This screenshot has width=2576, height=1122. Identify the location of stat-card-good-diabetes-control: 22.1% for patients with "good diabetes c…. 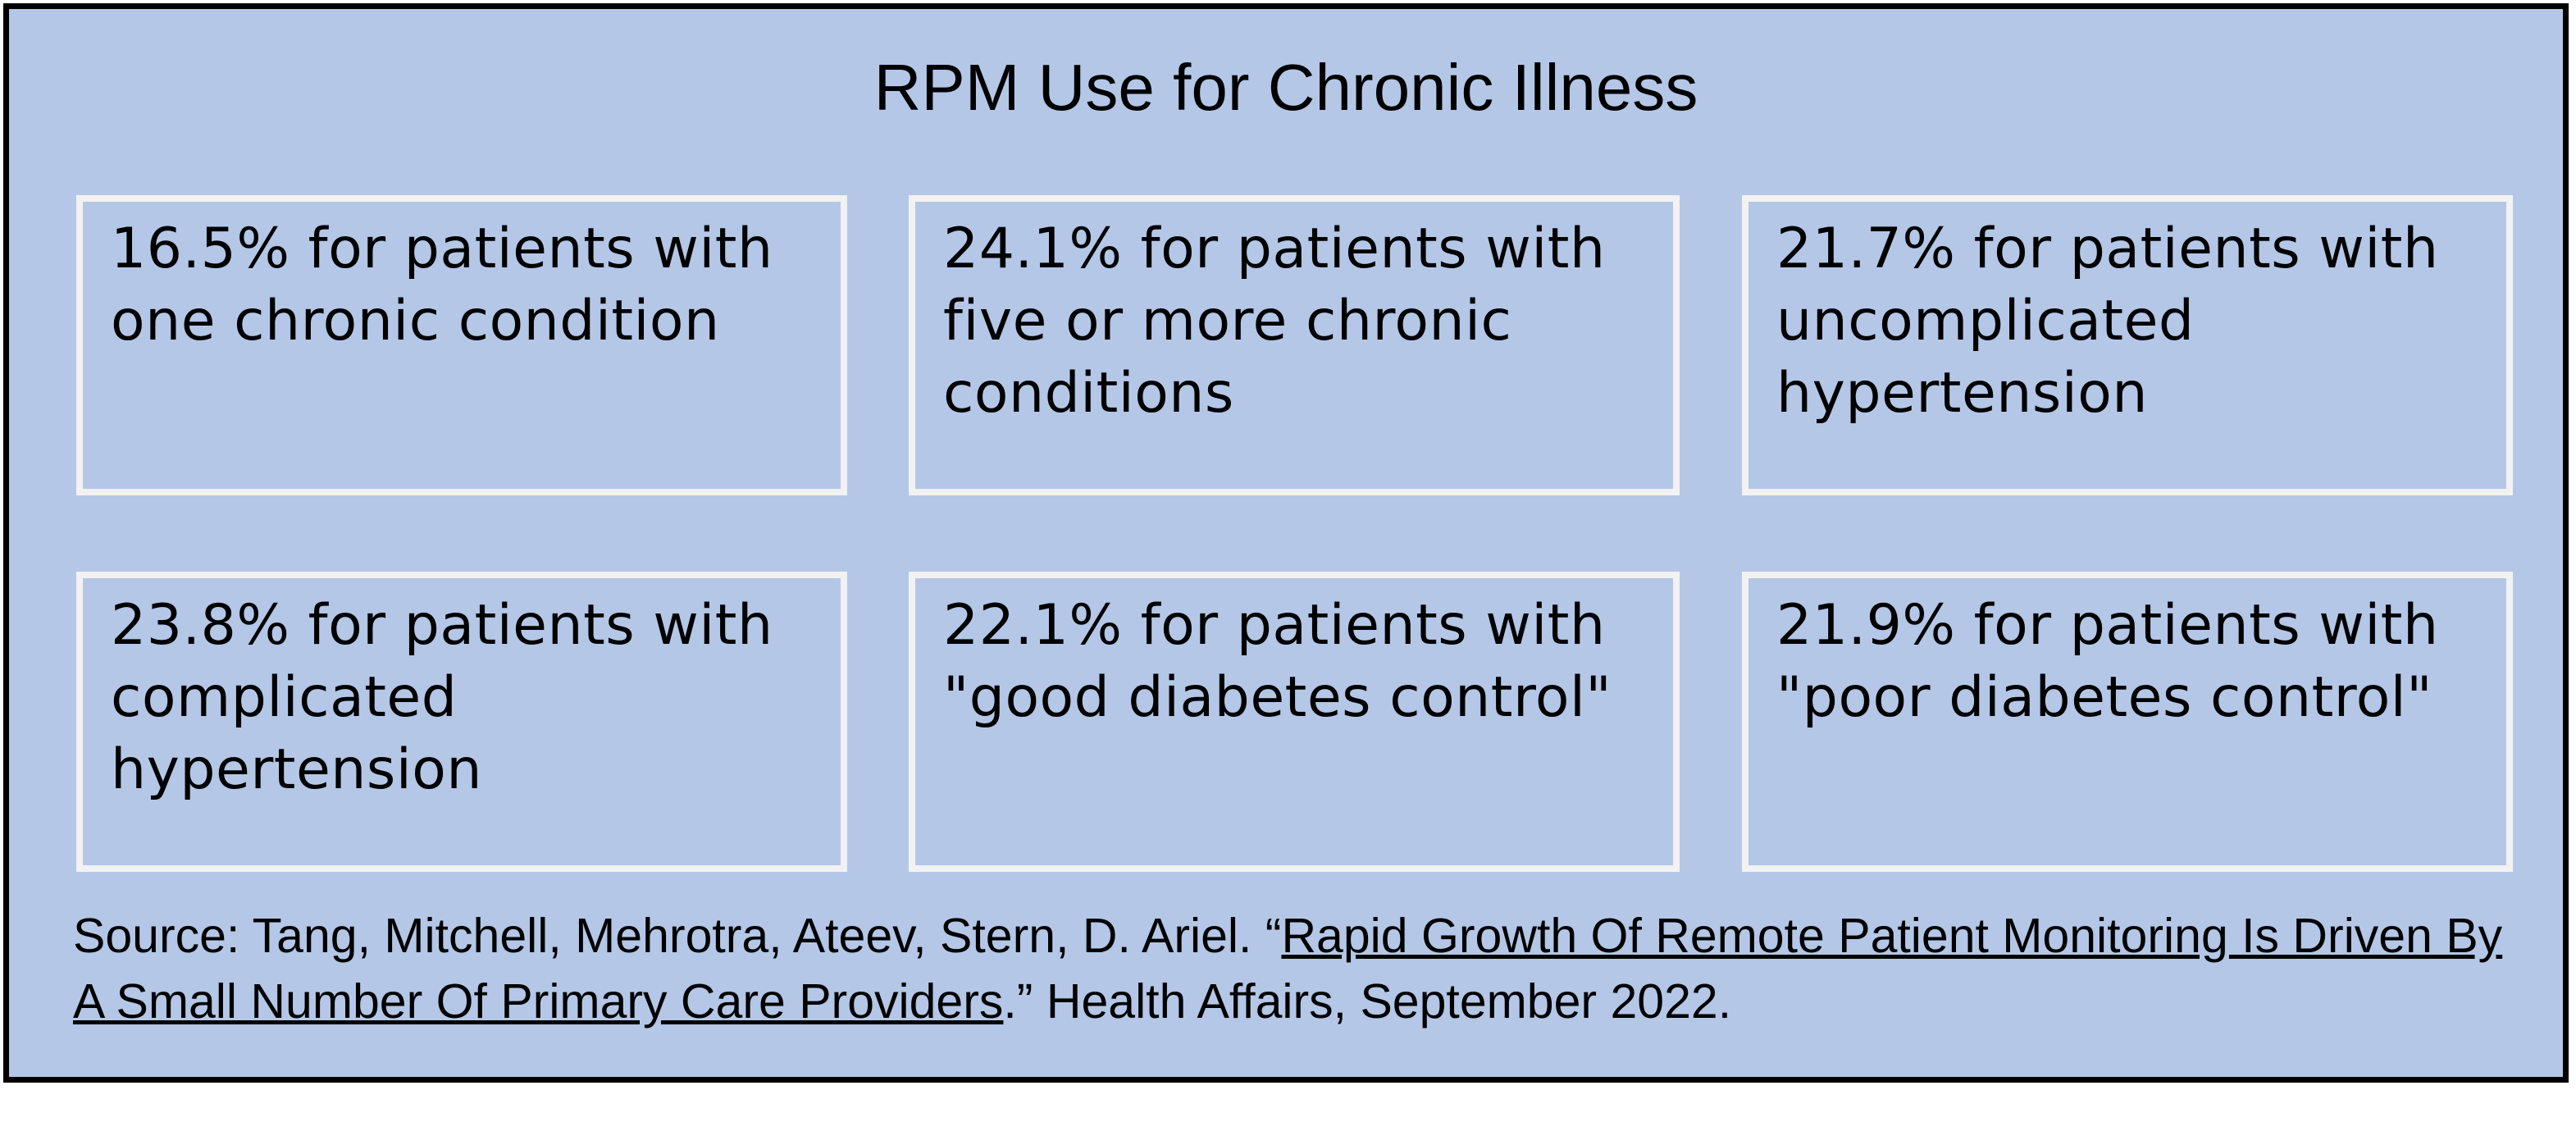
(1294, 722).